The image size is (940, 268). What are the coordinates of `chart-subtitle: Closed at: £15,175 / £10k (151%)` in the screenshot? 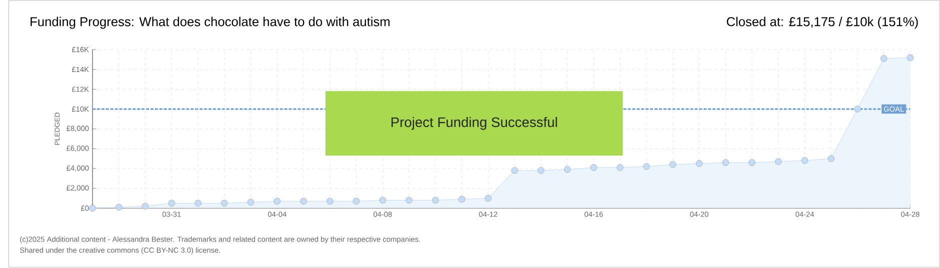 It's located at (822, 23).